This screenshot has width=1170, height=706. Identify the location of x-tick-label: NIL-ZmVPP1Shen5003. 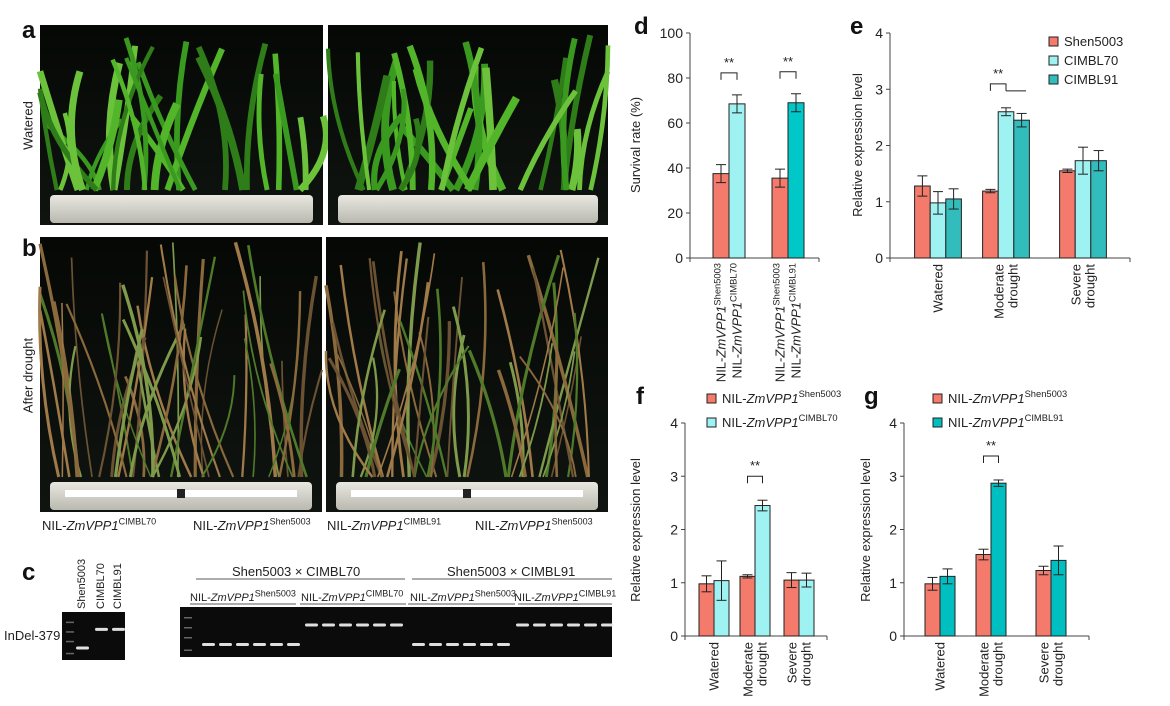
(779, 322).